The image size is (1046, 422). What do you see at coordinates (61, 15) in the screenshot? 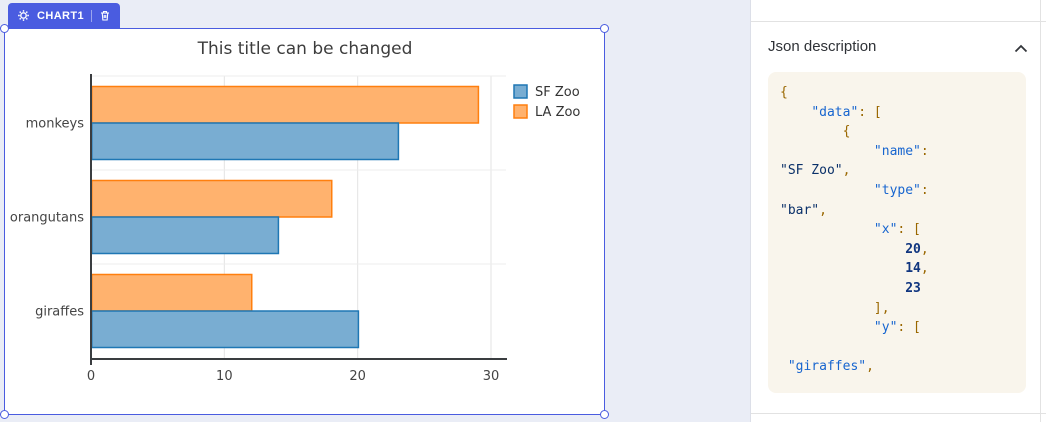
I see `chart-tag-label: CHART1` at bounding box center [61, 15].